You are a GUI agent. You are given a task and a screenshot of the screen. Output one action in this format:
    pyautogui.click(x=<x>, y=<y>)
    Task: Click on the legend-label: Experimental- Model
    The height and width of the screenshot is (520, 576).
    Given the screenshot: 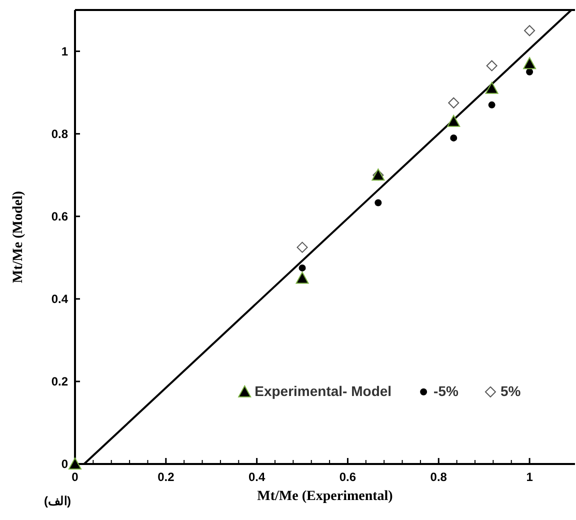 What is the action you would take?
    pyautogui.click(x=323, y=390)
    